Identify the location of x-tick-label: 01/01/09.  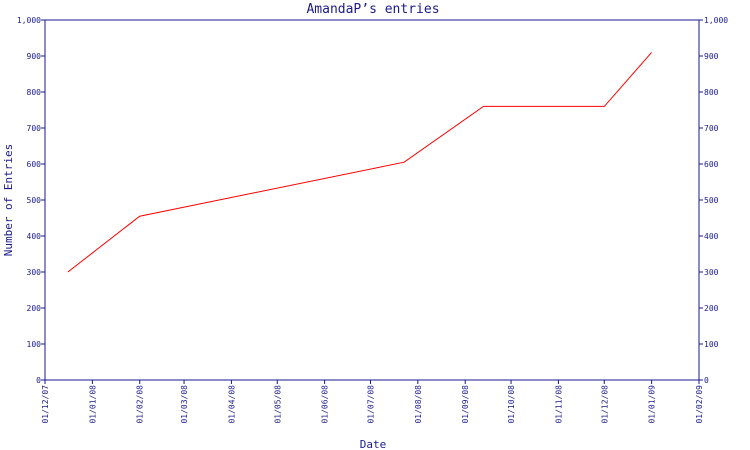
(652, 404).